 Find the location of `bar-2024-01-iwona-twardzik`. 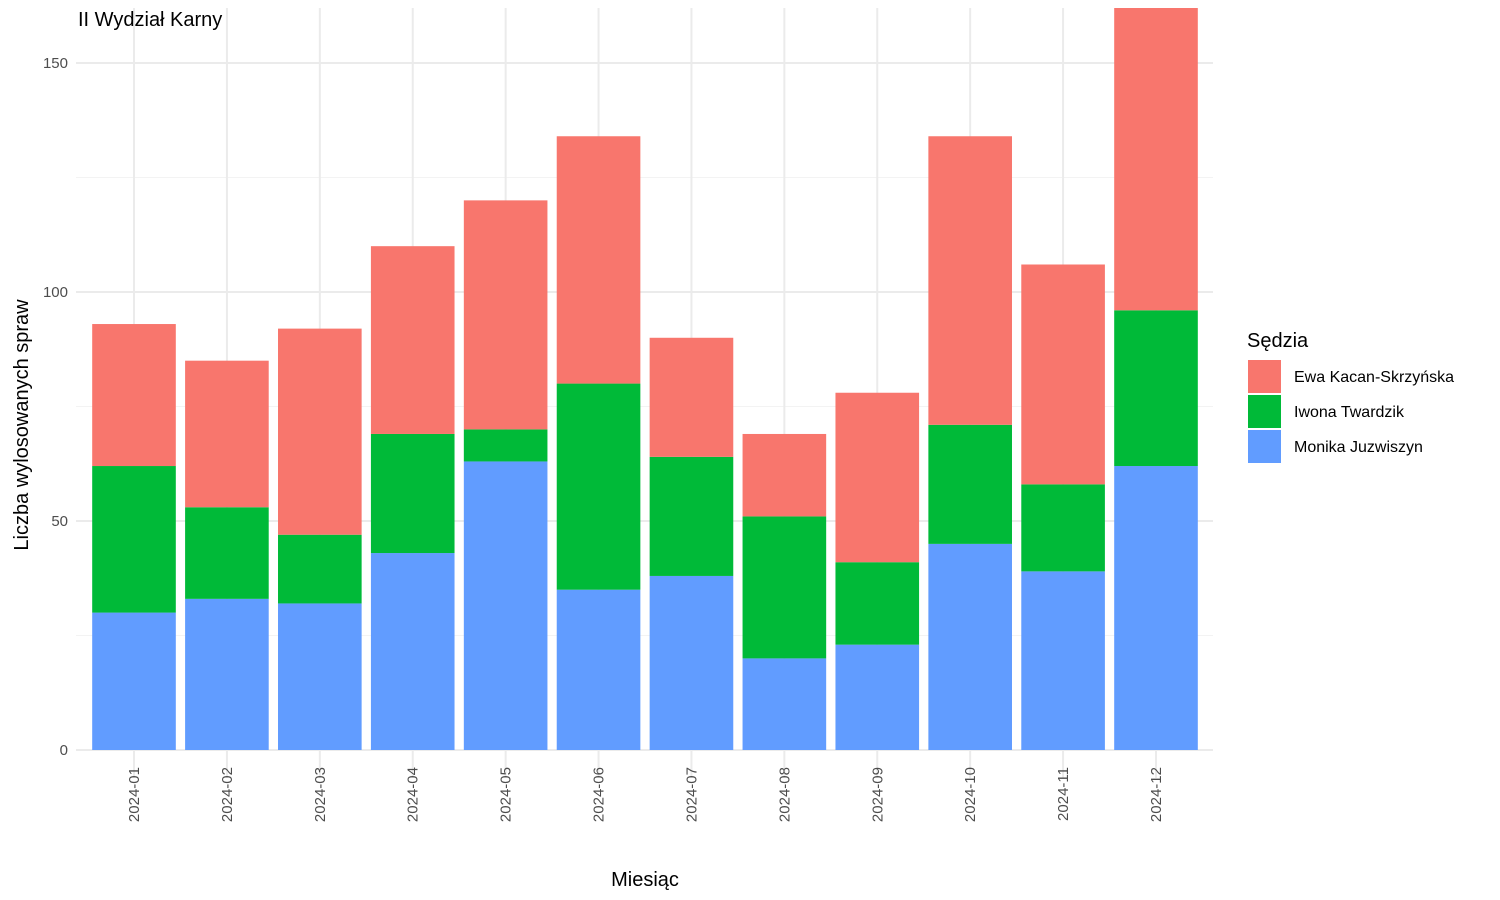

bar-2024-01-iwona-twardzik is located at coordinates (134, 539).